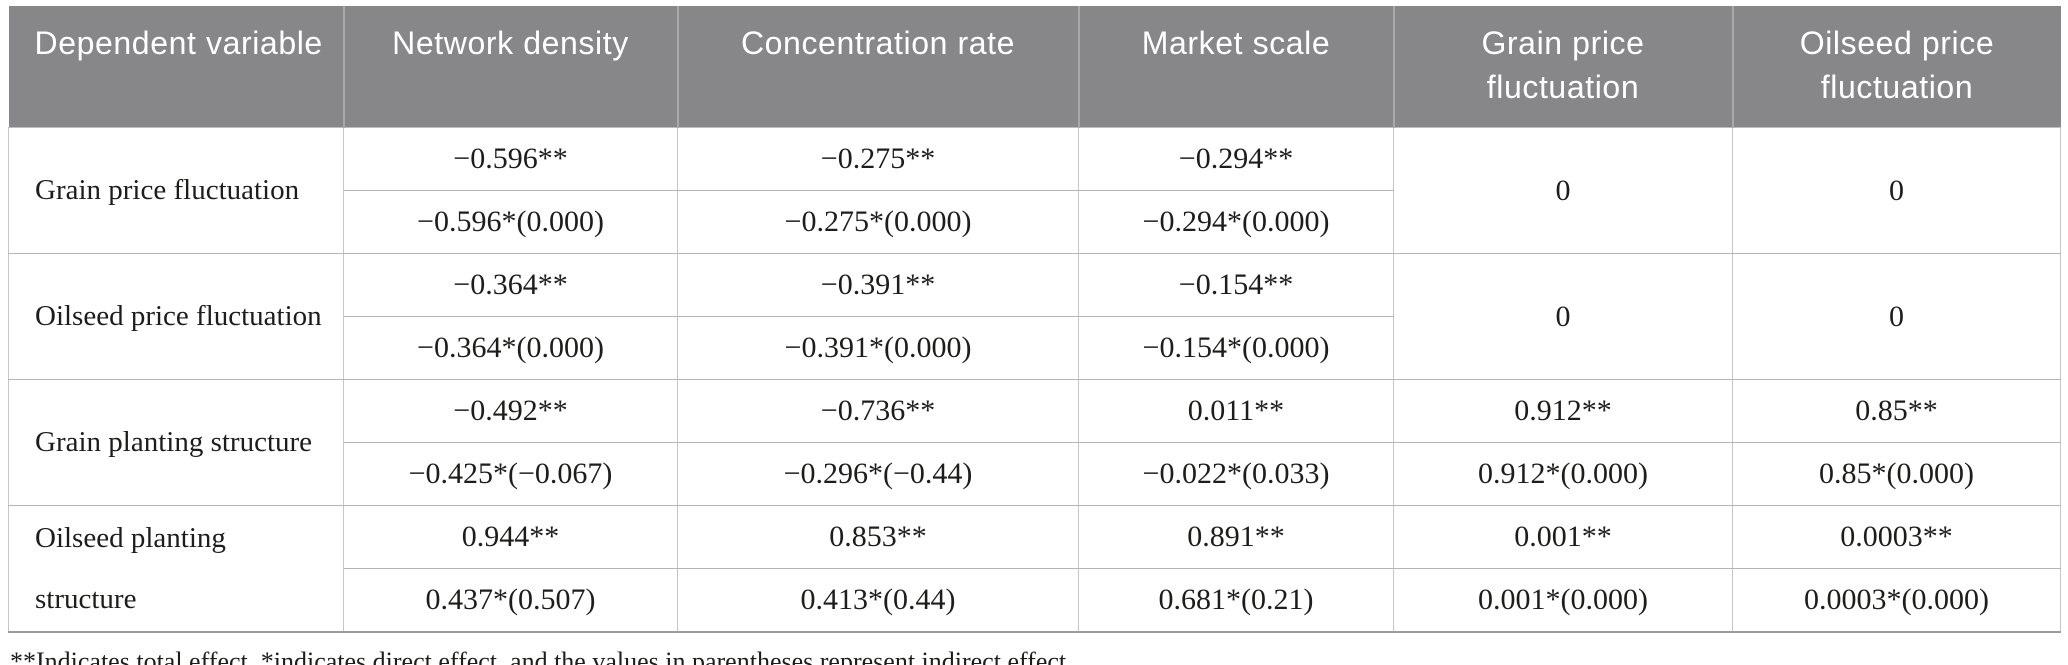  I want to click on value-cell-direct: 0.85*(0.000), so click(1896, 474).